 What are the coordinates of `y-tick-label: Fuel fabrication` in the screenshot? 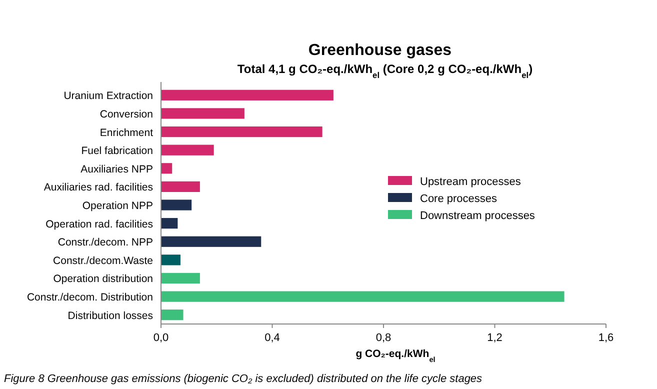 It's located at (117, 151).